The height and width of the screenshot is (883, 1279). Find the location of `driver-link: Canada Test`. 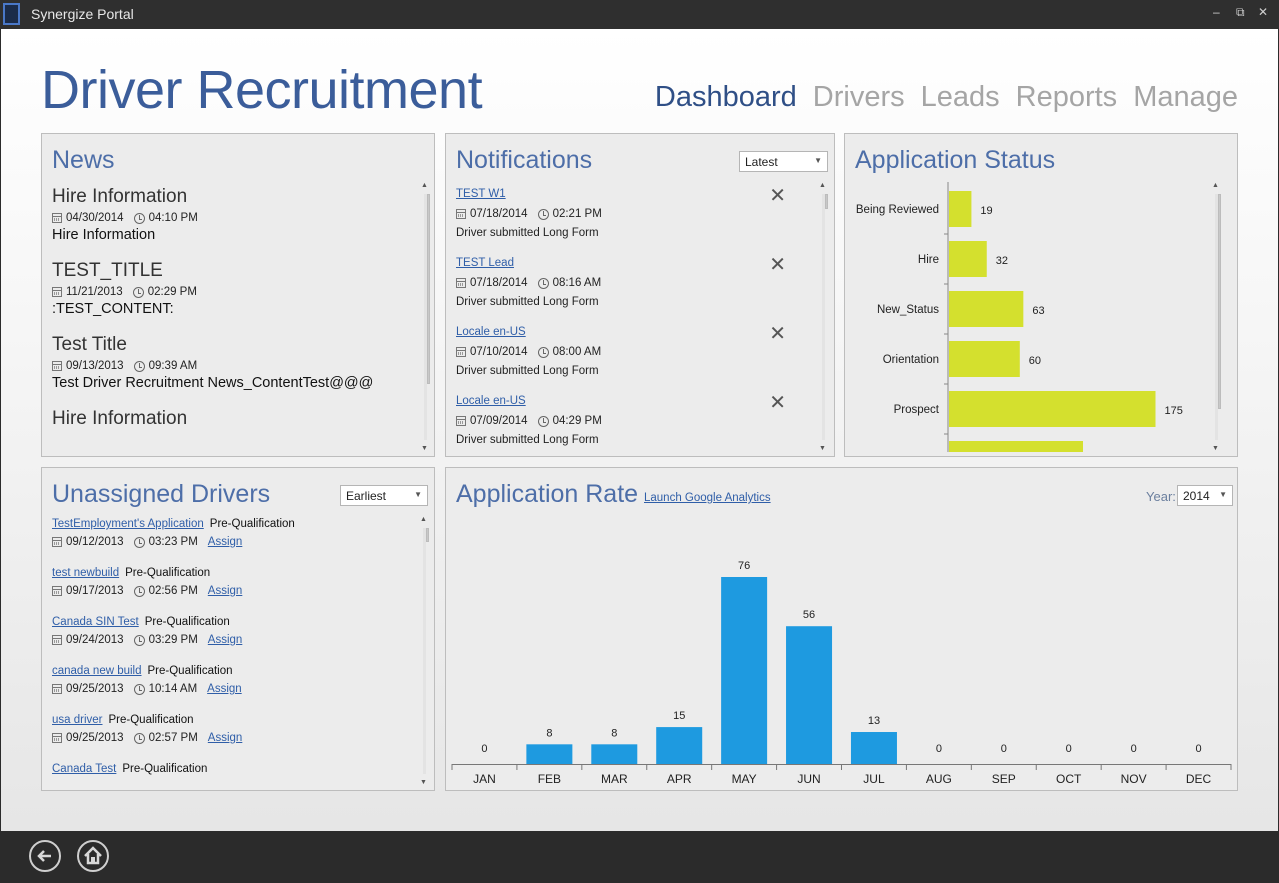

driver-link: Canada Test is located at coordinates (84, 769).